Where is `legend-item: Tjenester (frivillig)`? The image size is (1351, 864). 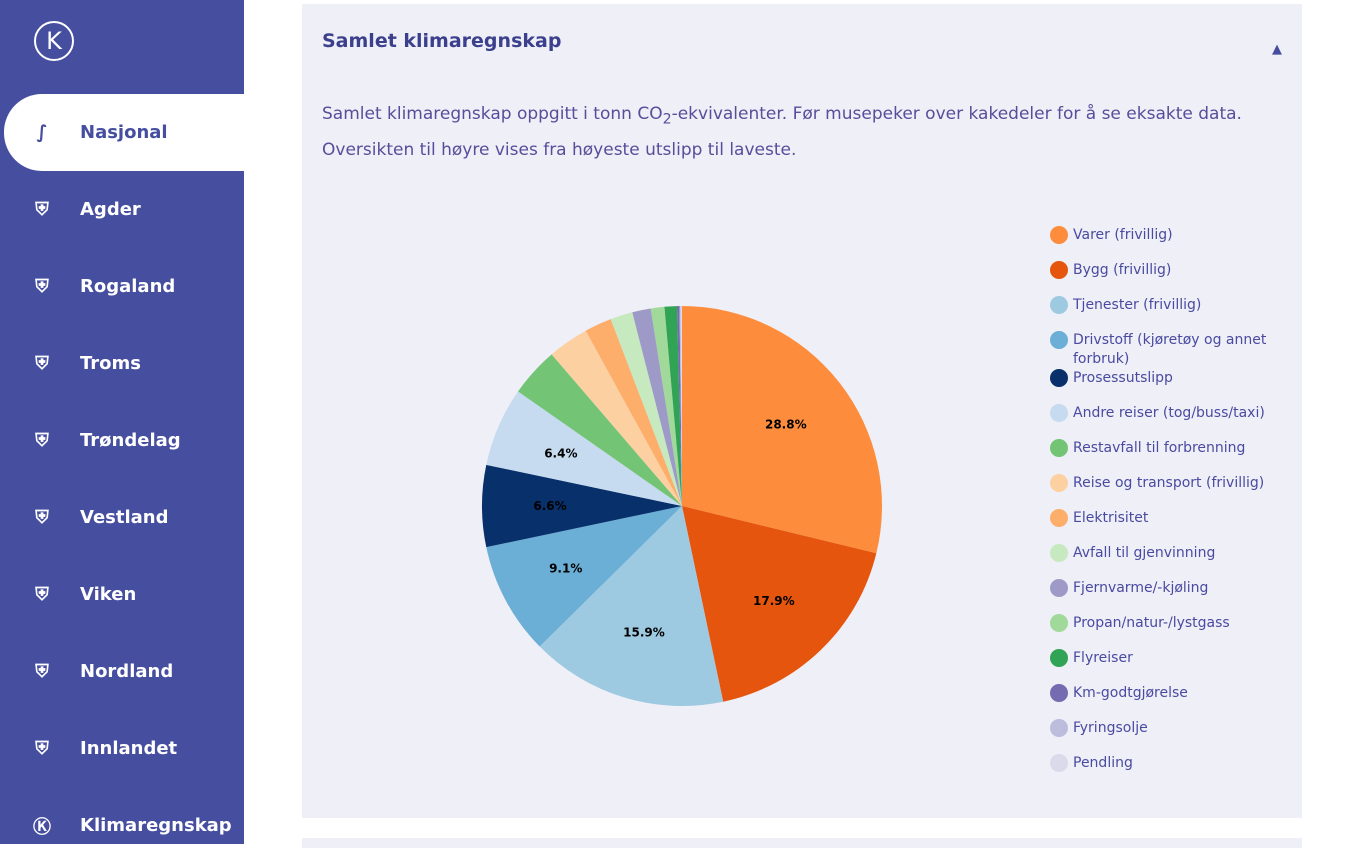 legend-item: Tjenester (frivillig) is located at coordinates (1160, 313).